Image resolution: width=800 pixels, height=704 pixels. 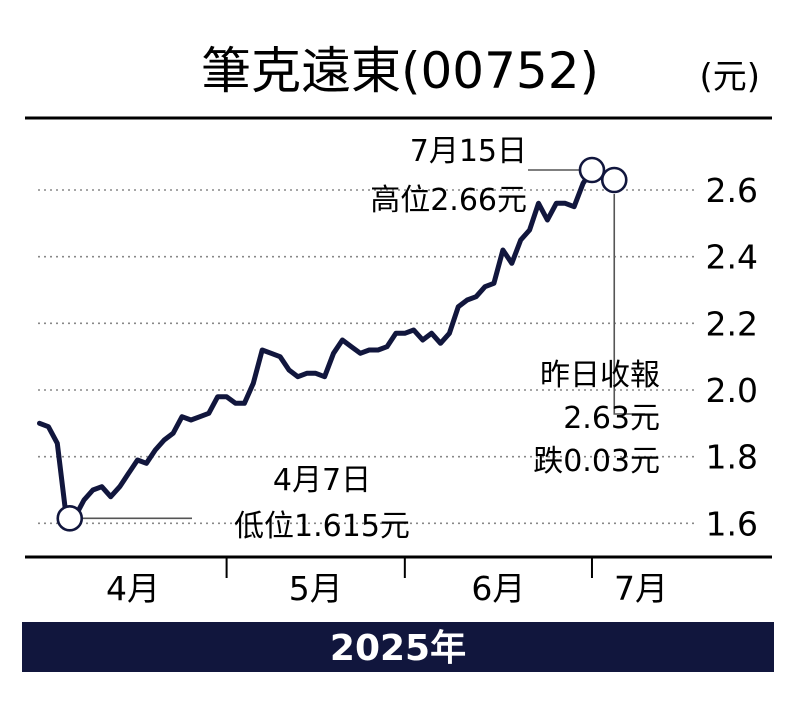 I want to click on year-label: 2025年, so click(x=398, y=648).